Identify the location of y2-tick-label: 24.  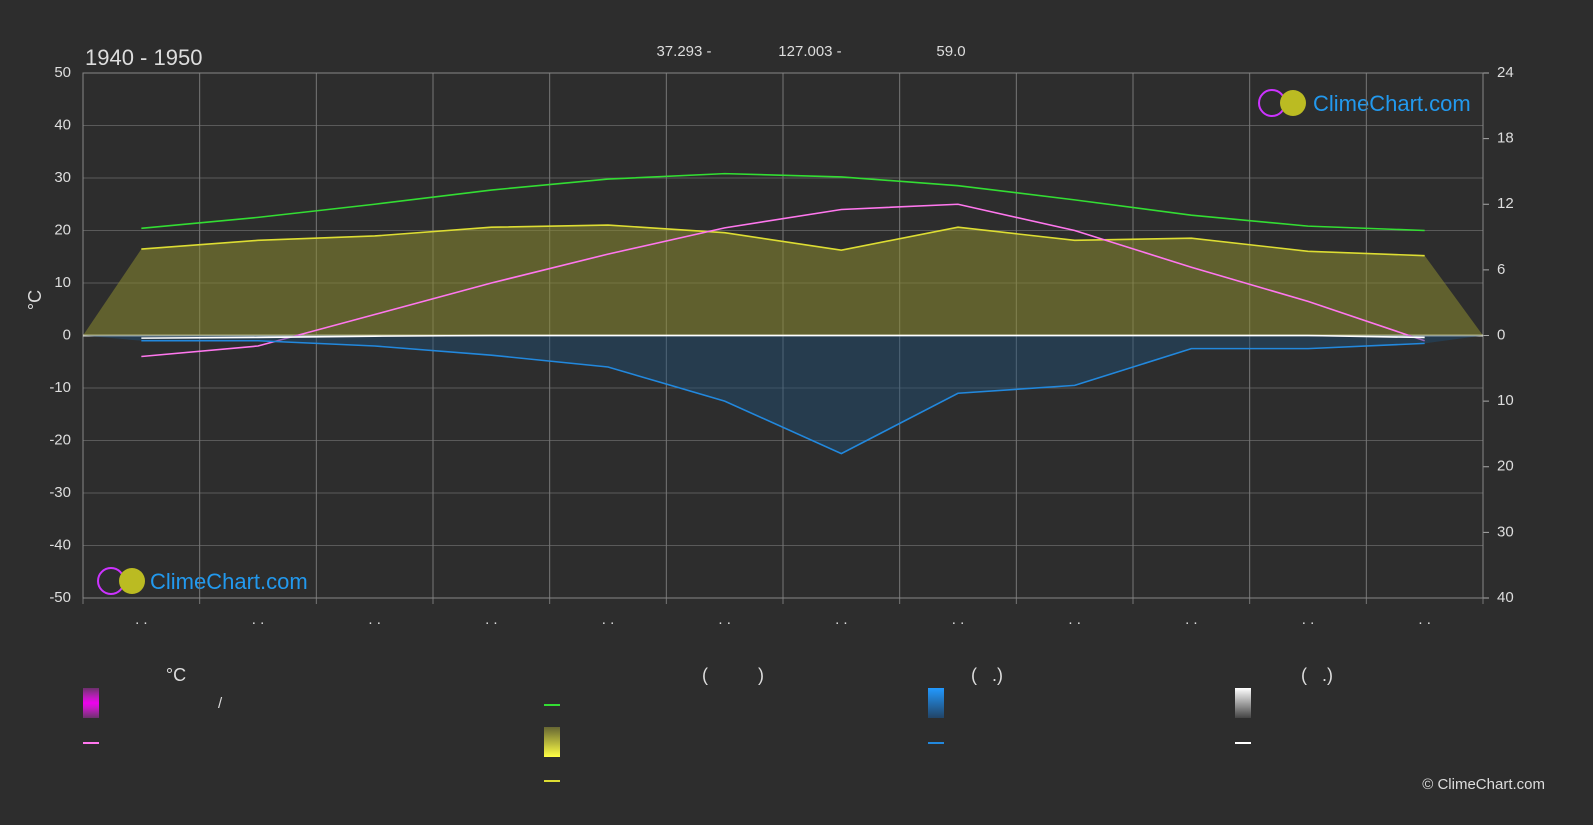
(1505, 72).